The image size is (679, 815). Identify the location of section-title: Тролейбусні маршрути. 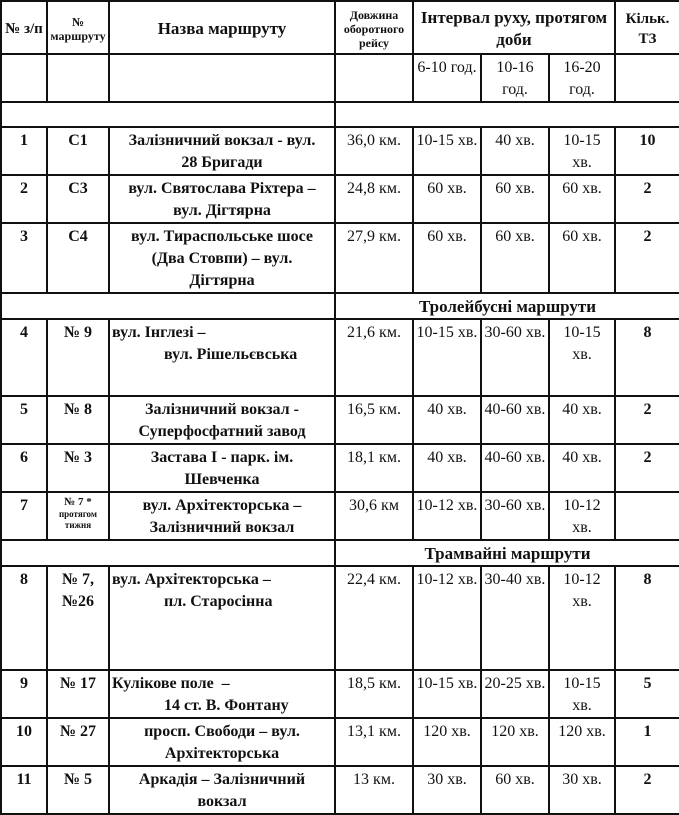
(506, 306).